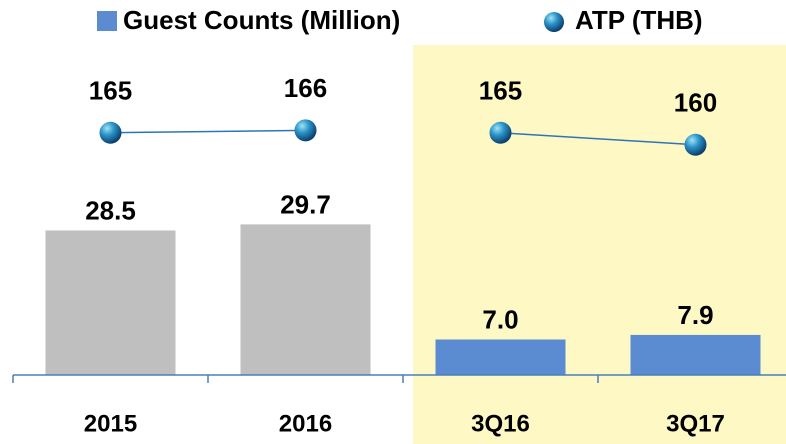 This screenshot has height=444, width=786. Describe the element at coordinates (305, 204) in the screenshot. I see `bar-label: 29.7` at that location.